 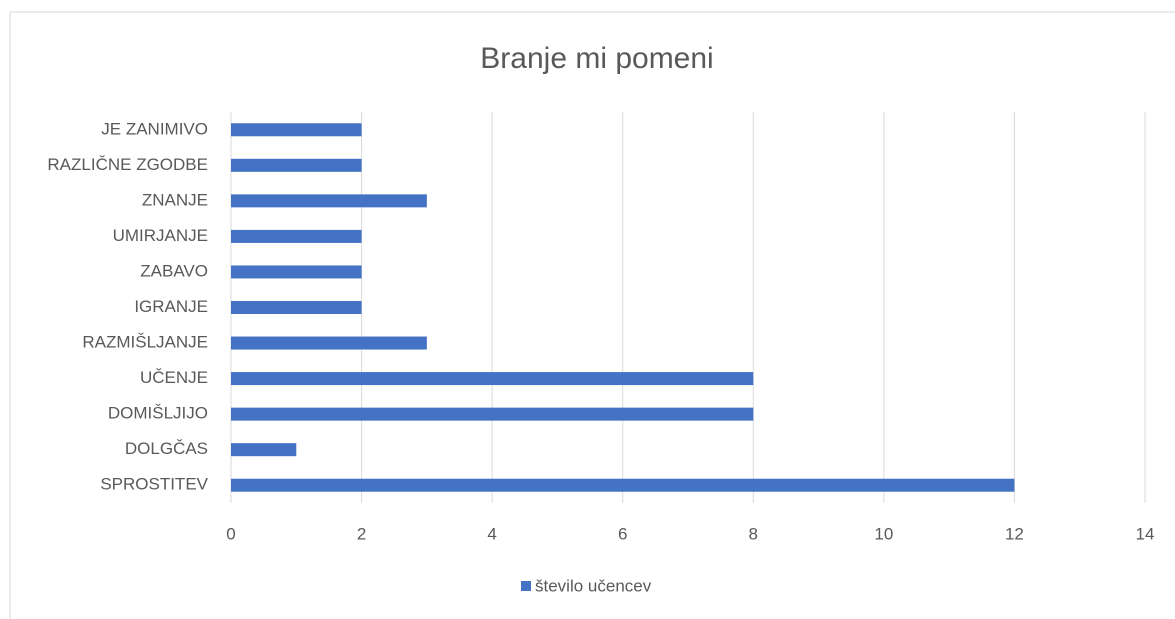 I want to click on y-tick-label: UČENJE, so click(x=174, y=377).